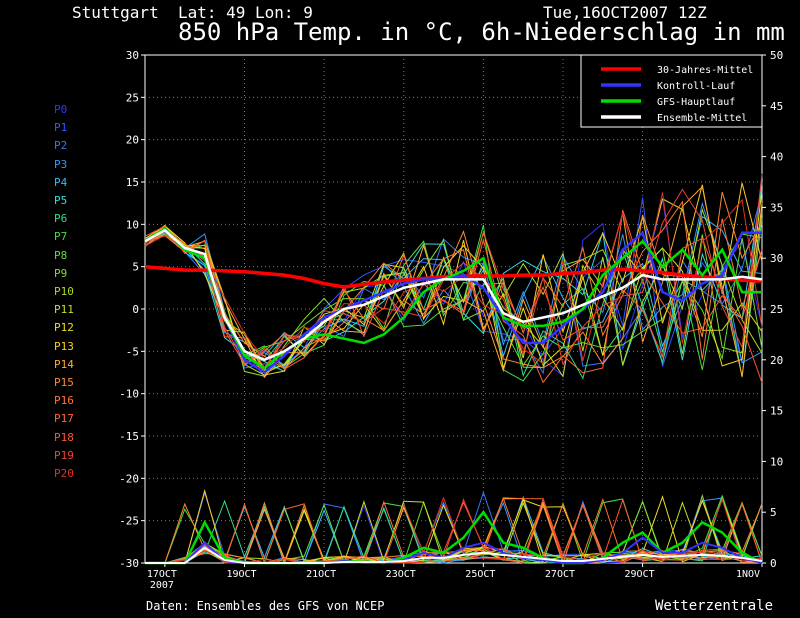  What do you see at coordinates (773, 563) in the screenshot?
I see `y2-tick-label: 0` at bounding box center [773, 563].